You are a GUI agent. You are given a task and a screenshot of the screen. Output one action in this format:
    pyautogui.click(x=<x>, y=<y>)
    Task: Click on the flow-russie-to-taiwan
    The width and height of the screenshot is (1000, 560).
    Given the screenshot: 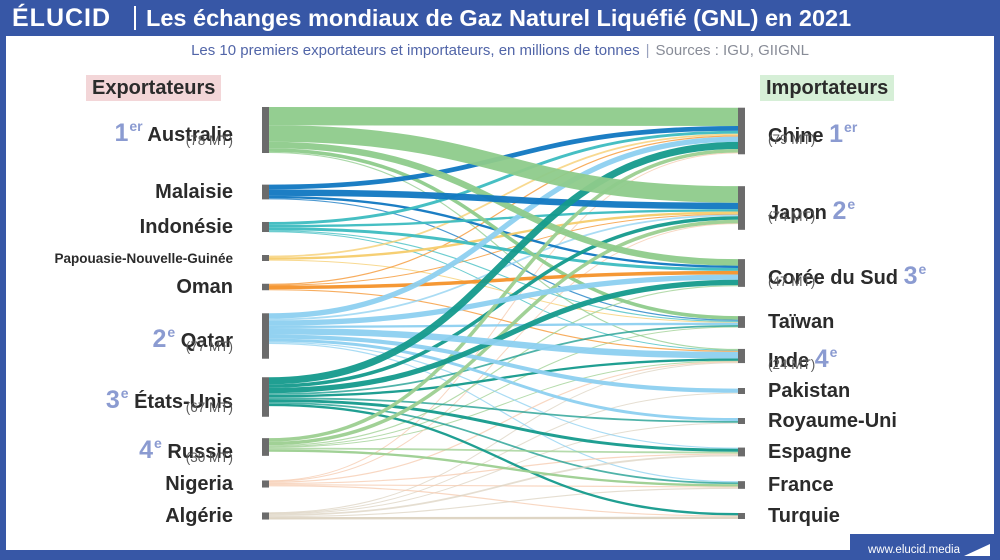 What is the action you would take?
    pyautogui.click(x=503, y=387)
    